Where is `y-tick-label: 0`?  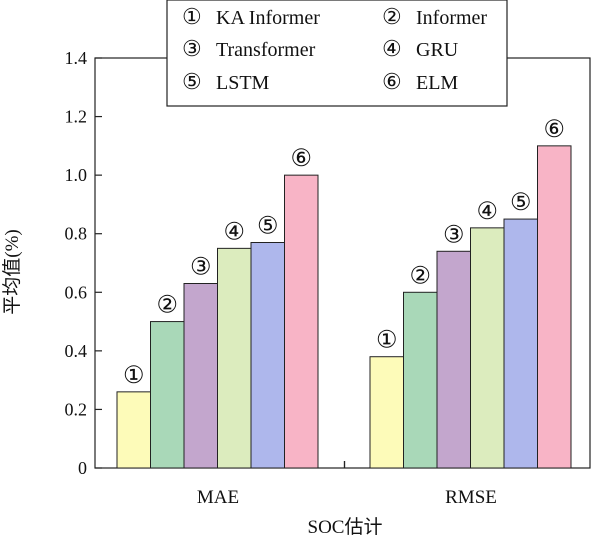 y-tick-label: 0 is located at coordinates (82, 468).